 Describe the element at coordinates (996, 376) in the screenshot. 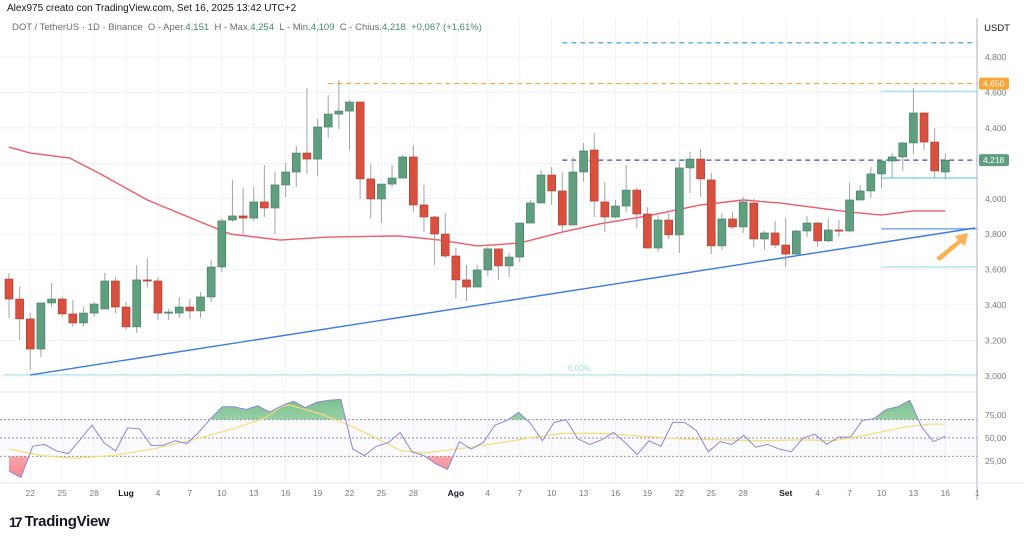

I see `price-tick-label: 3,000` at that location.